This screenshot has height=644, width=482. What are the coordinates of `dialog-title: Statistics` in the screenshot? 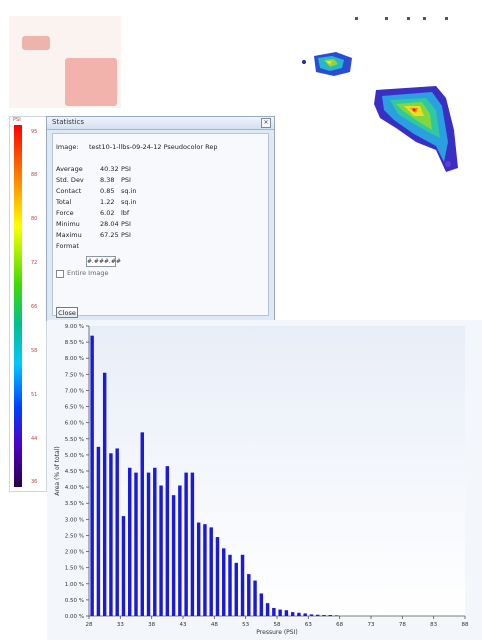 It's located at (68, 122).